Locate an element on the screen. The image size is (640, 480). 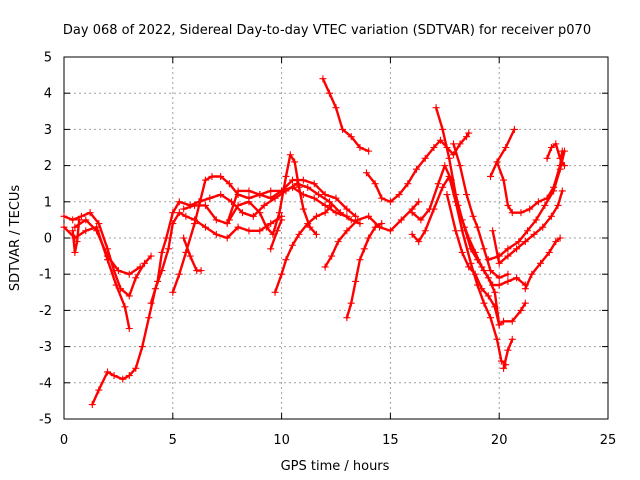
x-tick-label: 0 is located at coordinates (64, 440).